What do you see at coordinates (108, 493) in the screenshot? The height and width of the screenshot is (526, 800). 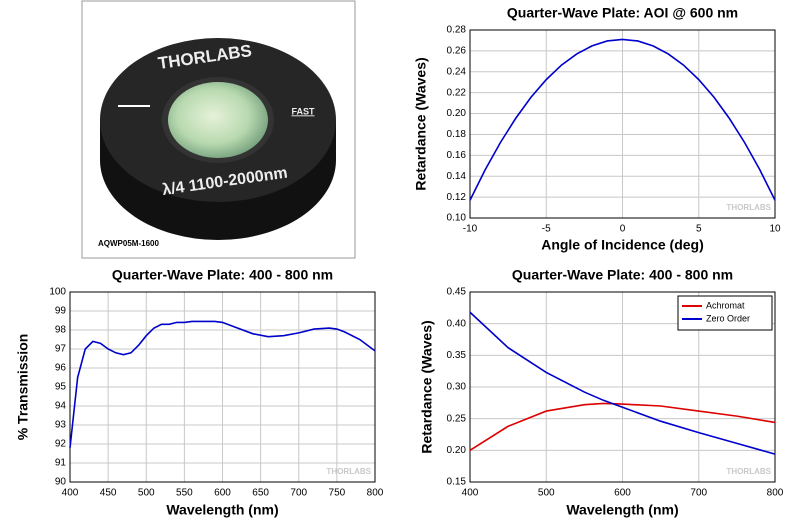 I see `x-tick-label: 450` at bounding box center [108, 493].